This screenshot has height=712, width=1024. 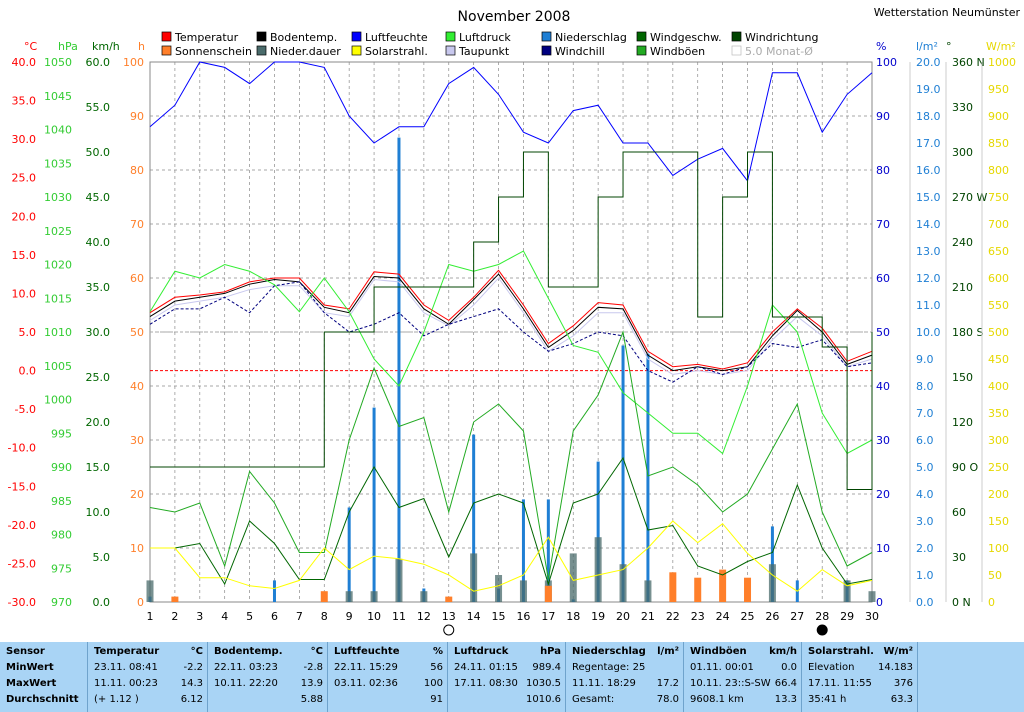 What do you see at coordinates (268, 654) in the screenshot?
I see `stats-header: Bodentemp. °C` at bounding box center [268, 654].